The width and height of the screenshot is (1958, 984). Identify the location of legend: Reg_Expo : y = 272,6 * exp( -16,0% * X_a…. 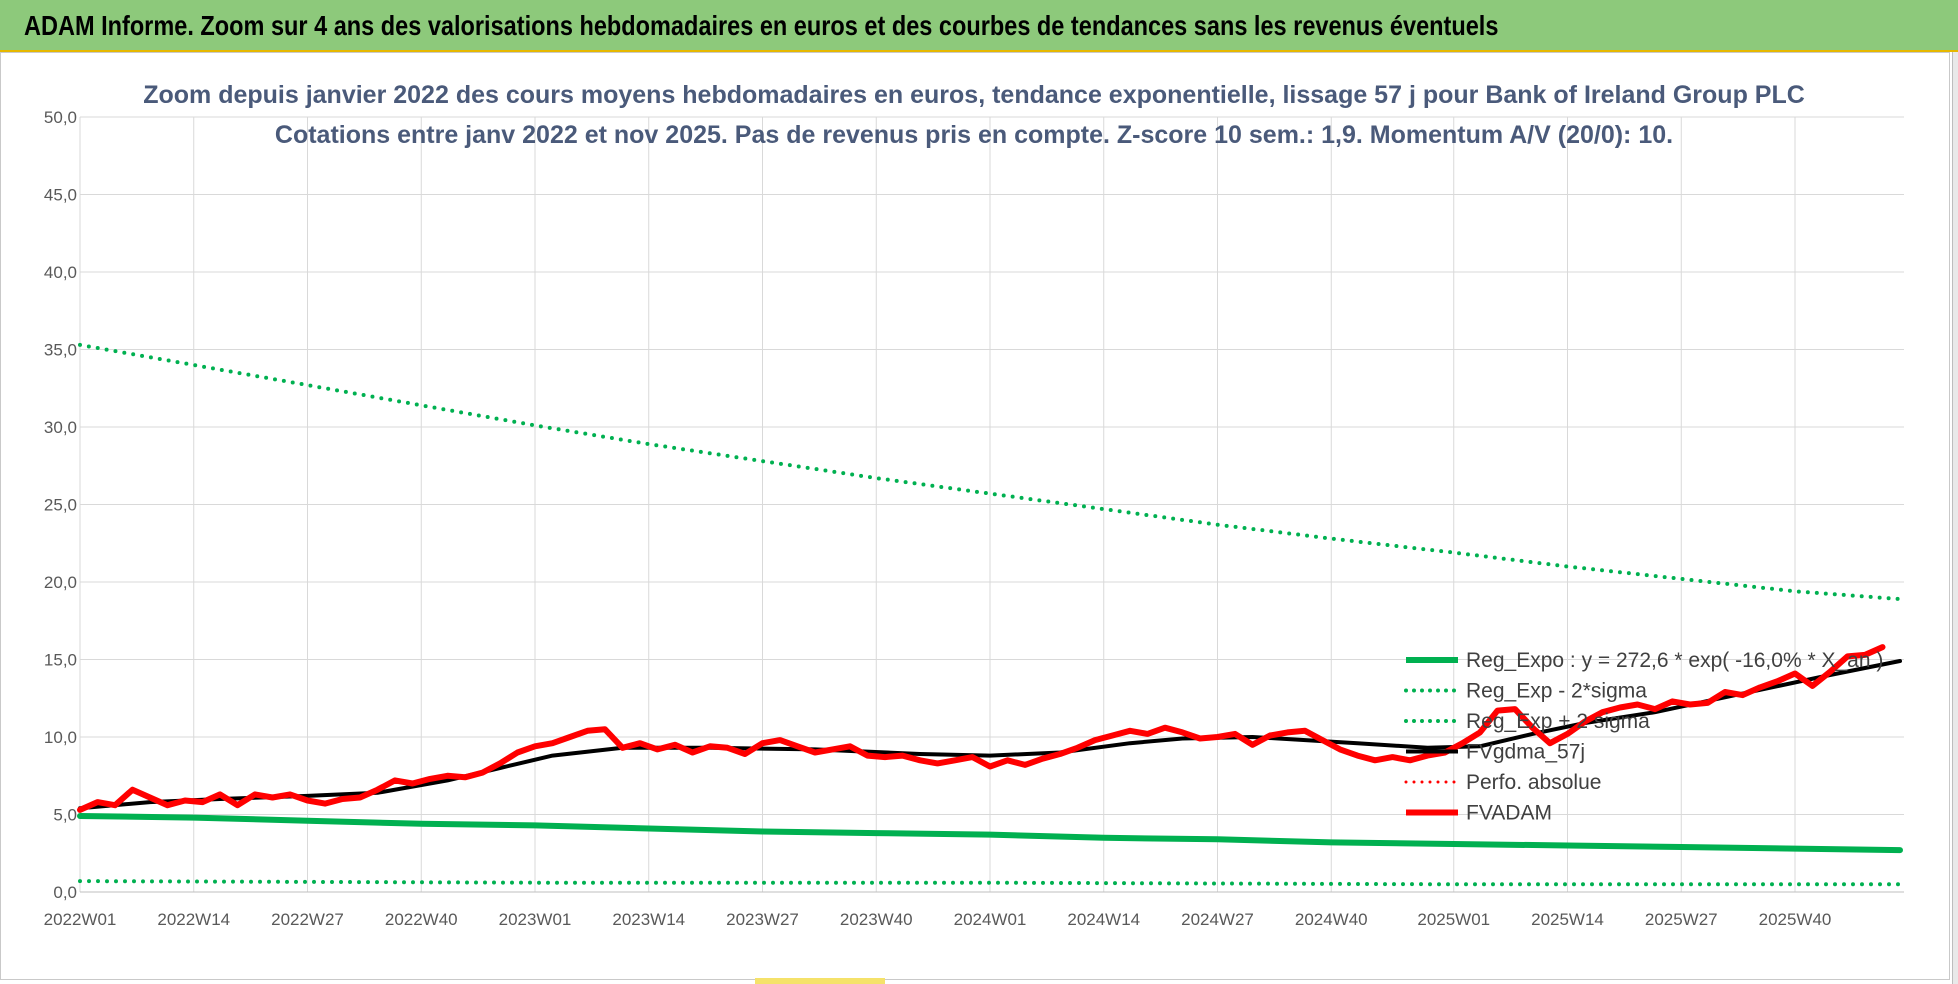
(1643, 737).